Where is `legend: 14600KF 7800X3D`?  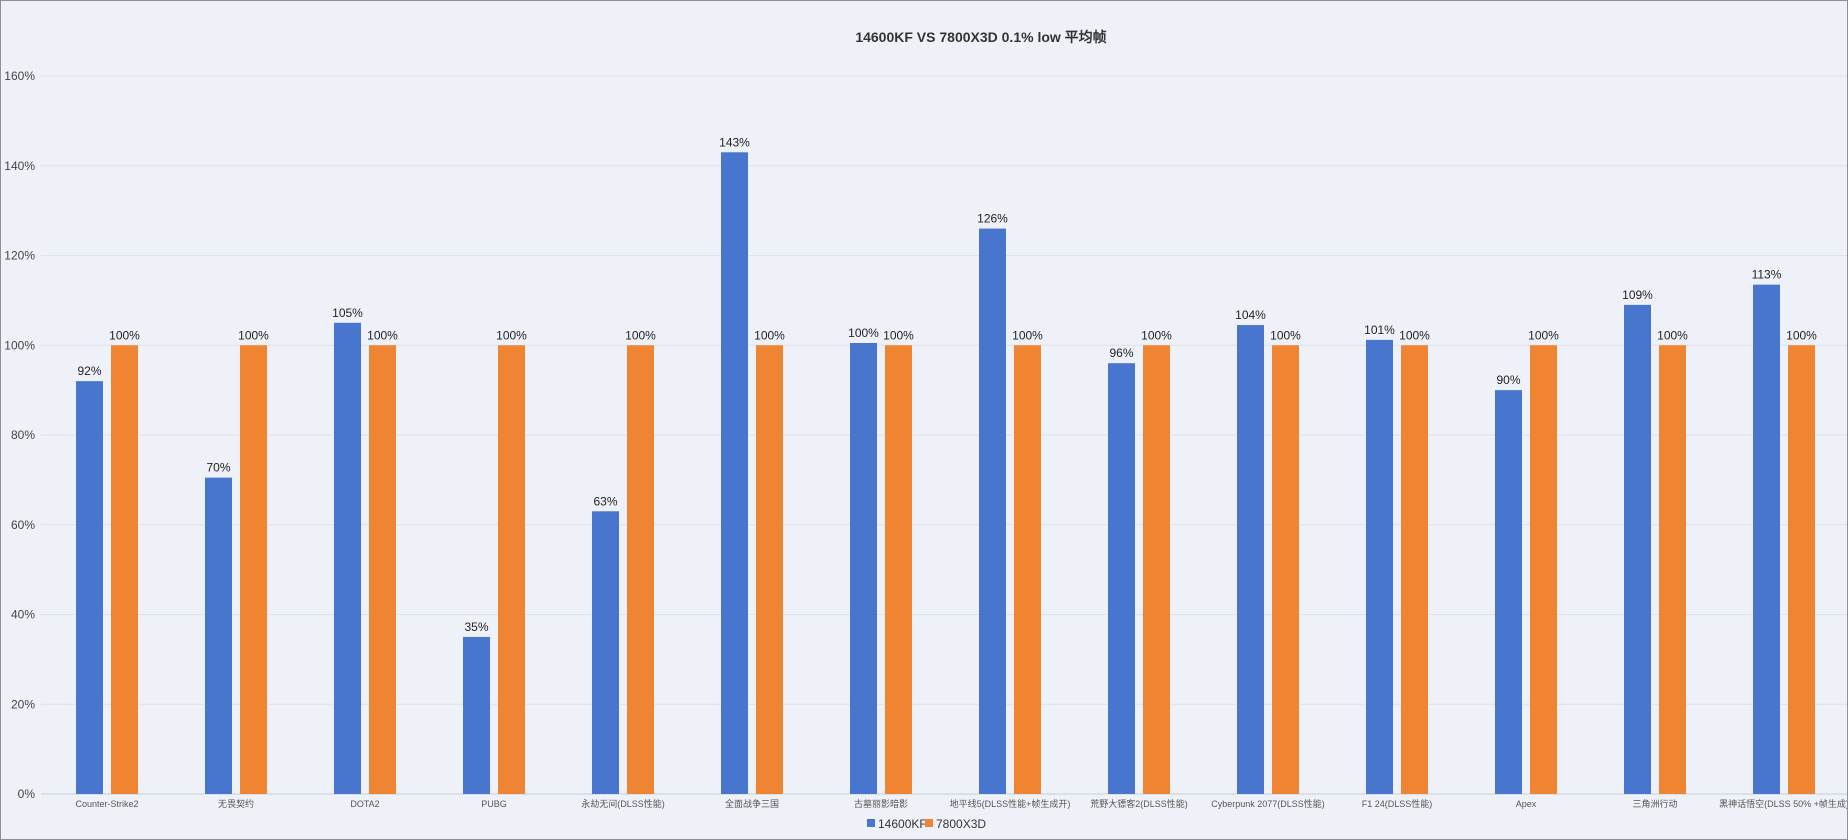 legend: 14600KF 7800X3D is located at coordinates (926, 824).